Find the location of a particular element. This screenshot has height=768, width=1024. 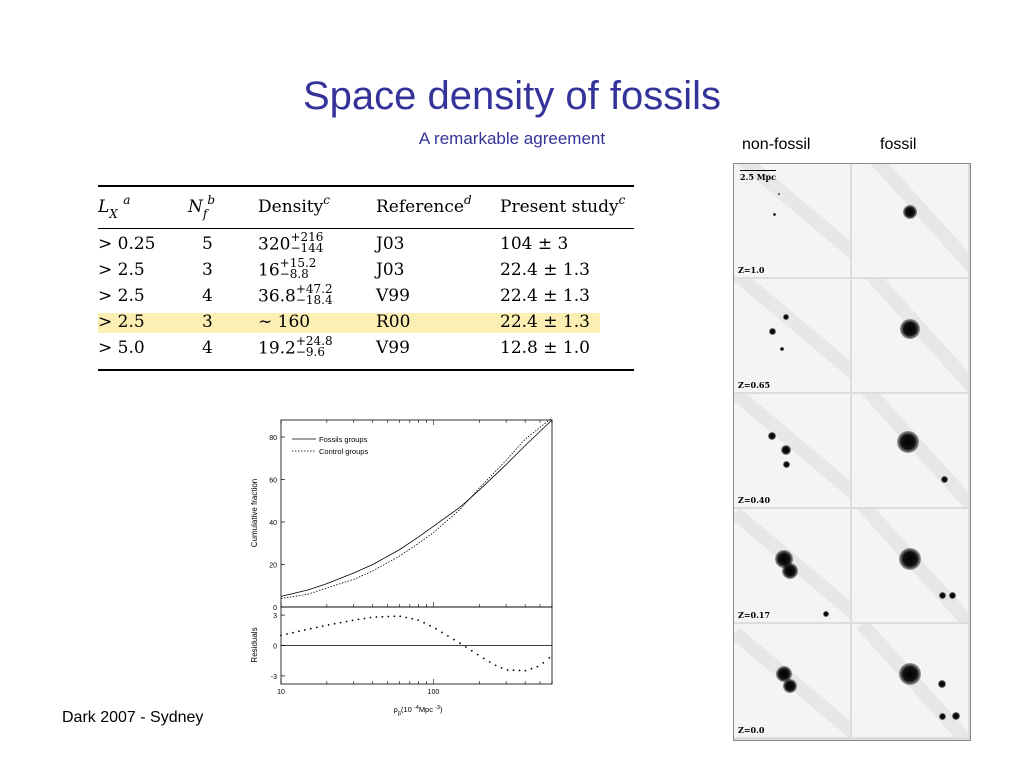

scale-bar is located at coordinates (758, 170).